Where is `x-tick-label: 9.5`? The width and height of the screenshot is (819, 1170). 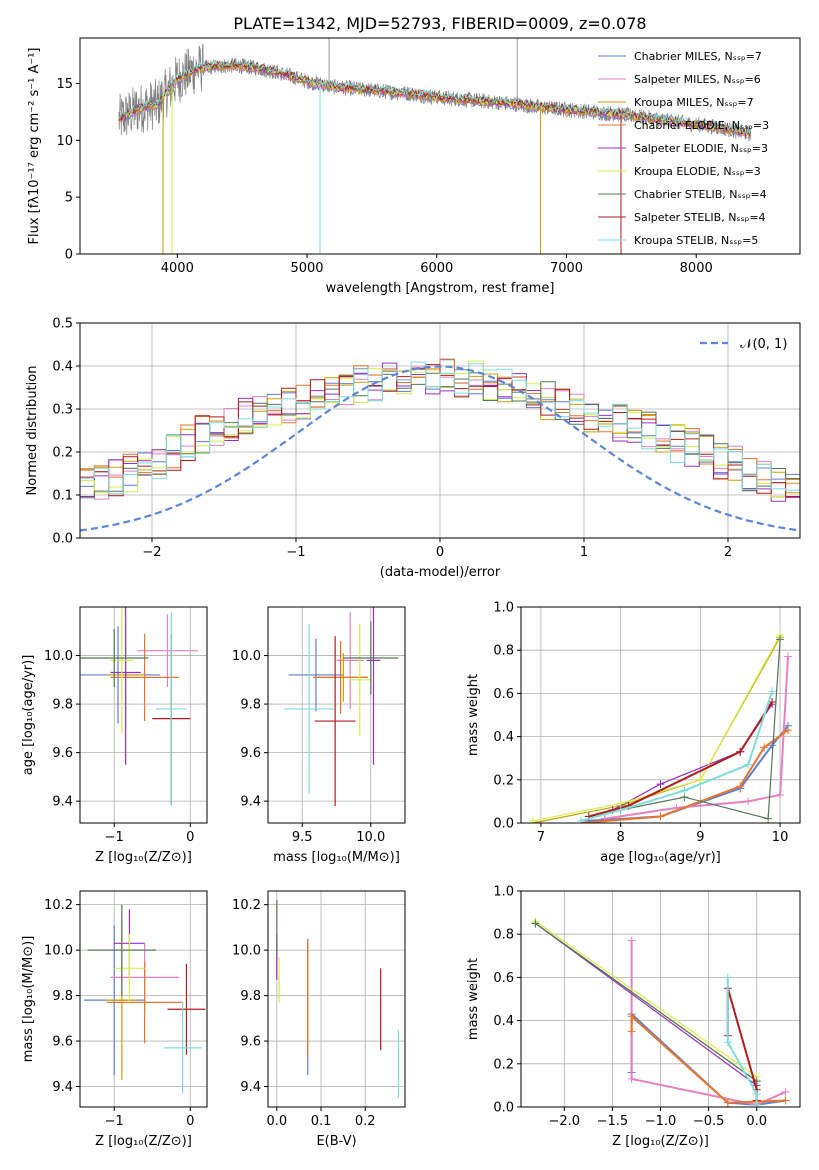 x-tick-label: 9.5 is located at coordinates (302, 837).